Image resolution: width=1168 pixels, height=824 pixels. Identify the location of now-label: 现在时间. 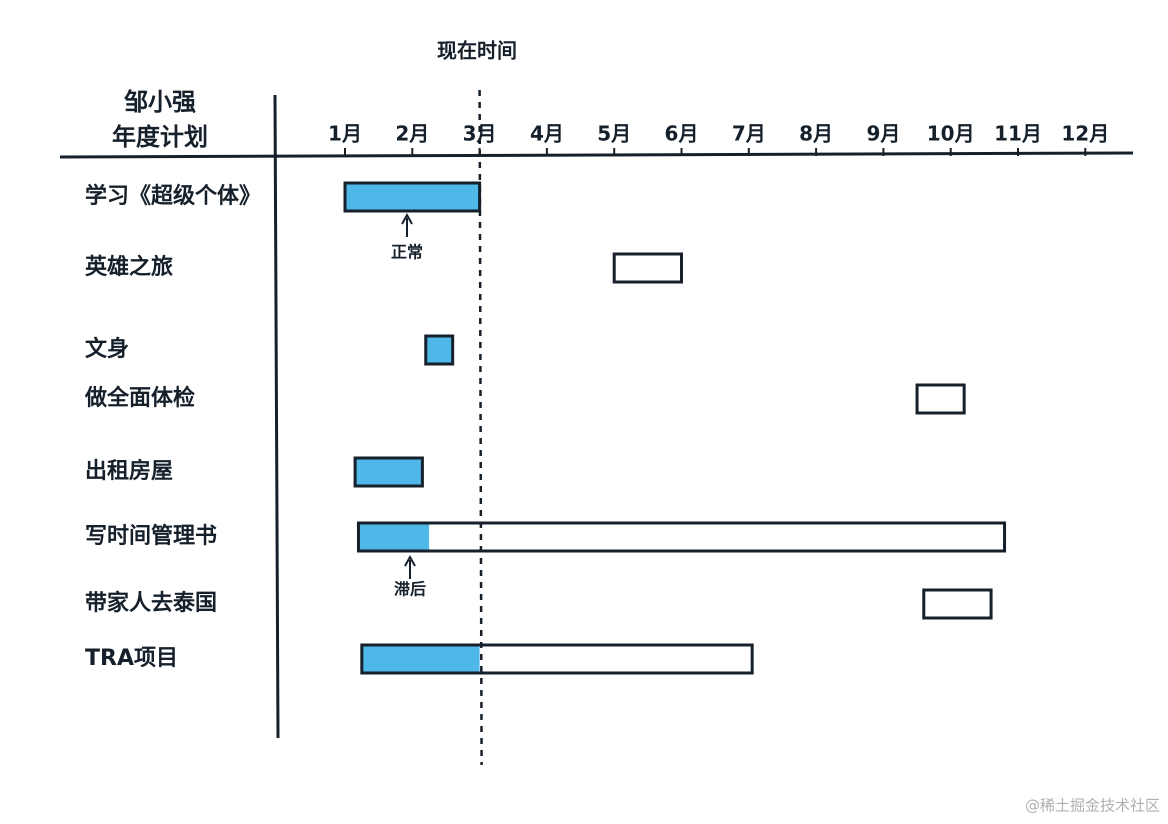
(477, 51).